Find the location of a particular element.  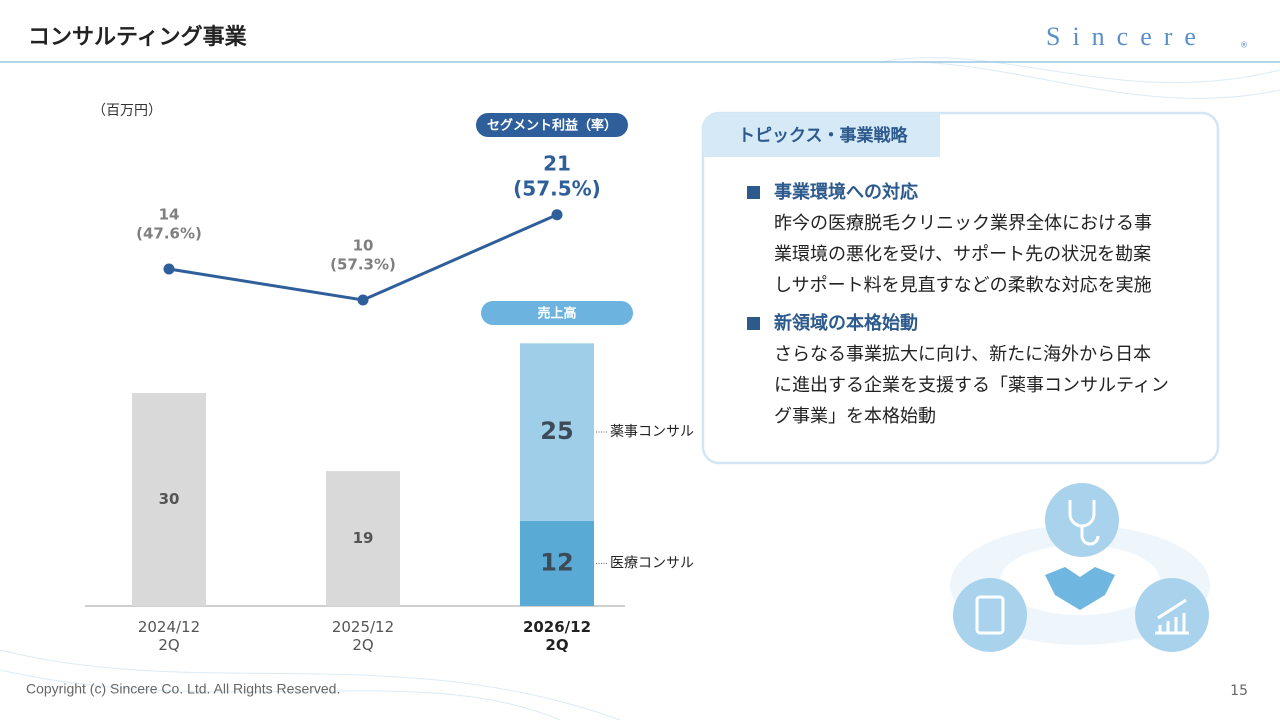

legend-label: 医療コンサル is located at coordinates (652, 562).